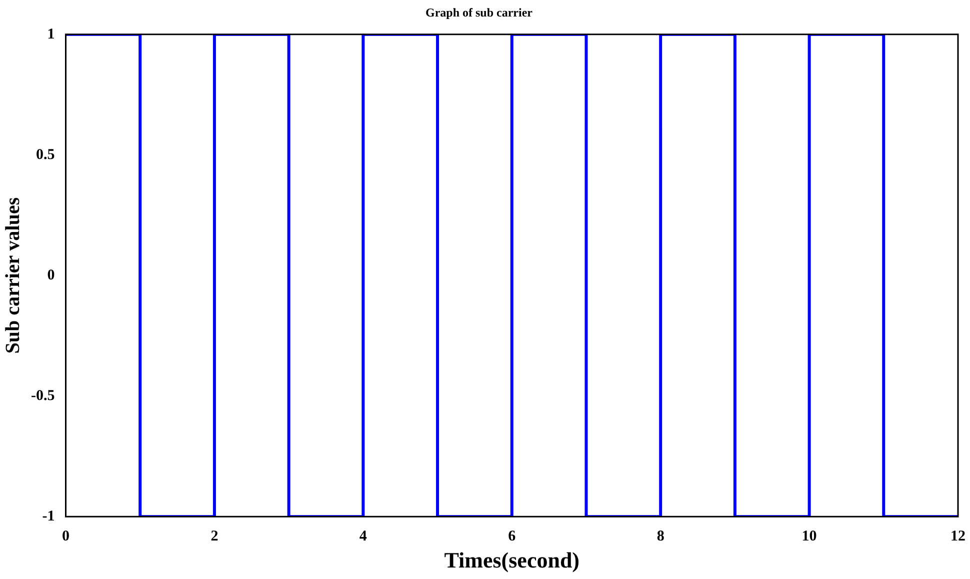 Image resolution: width=970 pixels, height=579 pixels. Describe the element at coordinates (214, 536) in the screenshot. I see `x-tick-label: 2` at that location.